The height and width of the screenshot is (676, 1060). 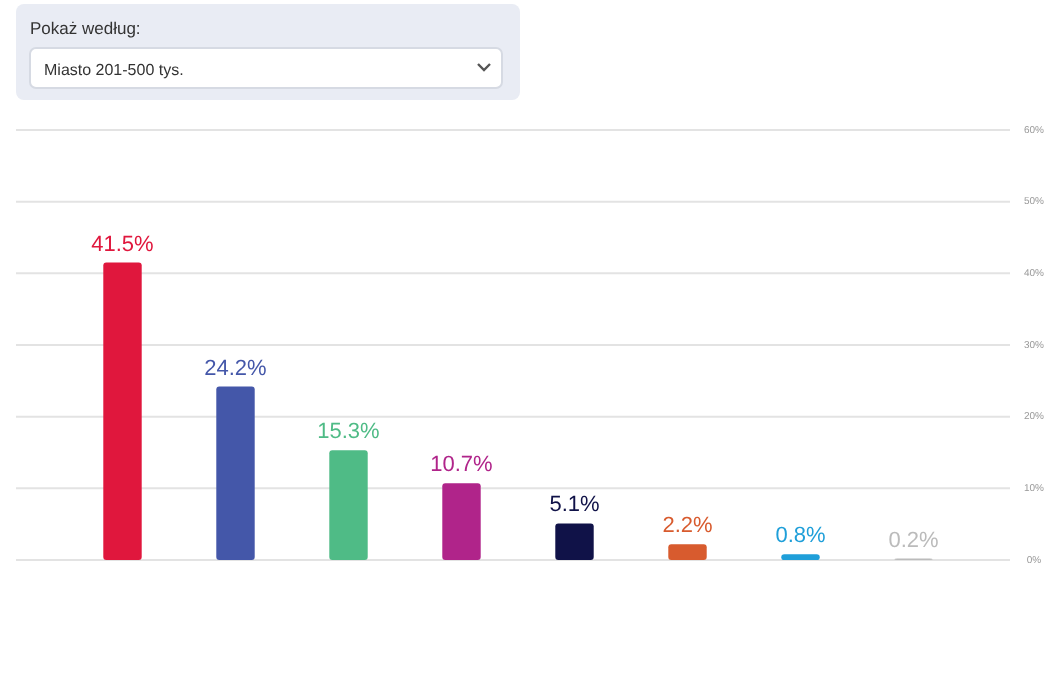 I want to click on chart-subtitle: Miasto 201-500 tys., so click(x=114, y=70).